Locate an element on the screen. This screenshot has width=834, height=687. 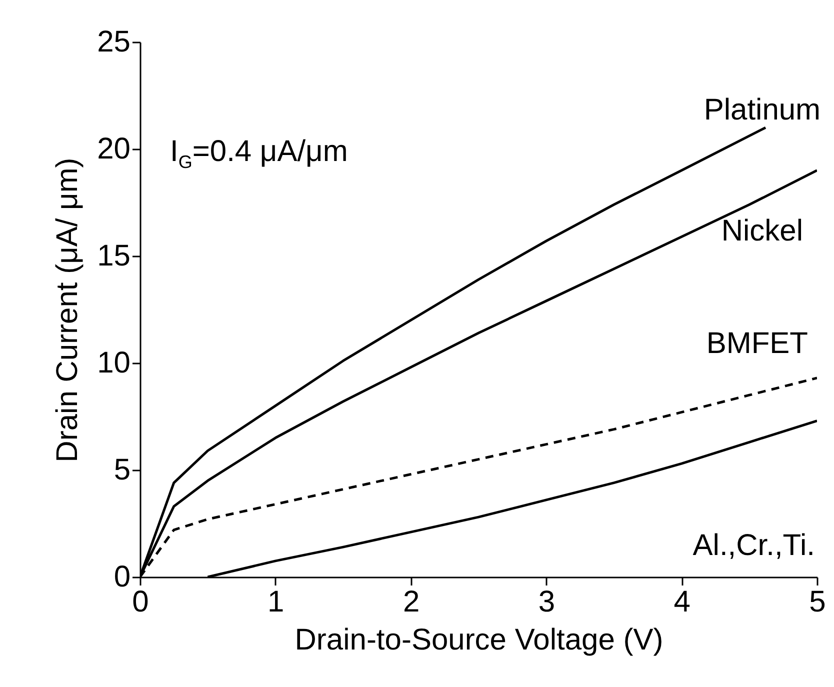
x-tick-label: 2 is located at coordinates (411, 602).